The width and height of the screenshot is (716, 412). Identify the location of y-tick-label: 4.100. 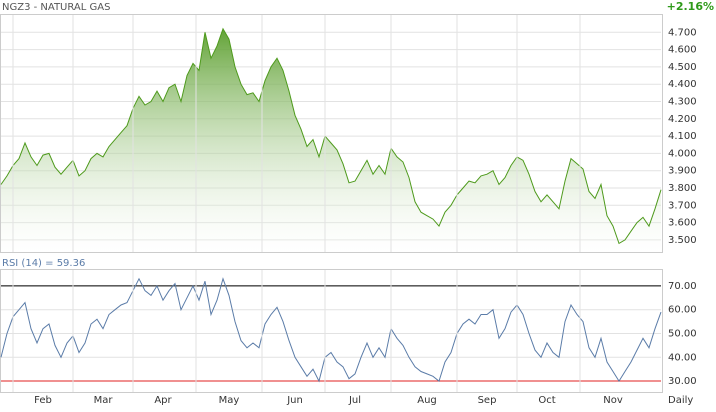
(682, 136).